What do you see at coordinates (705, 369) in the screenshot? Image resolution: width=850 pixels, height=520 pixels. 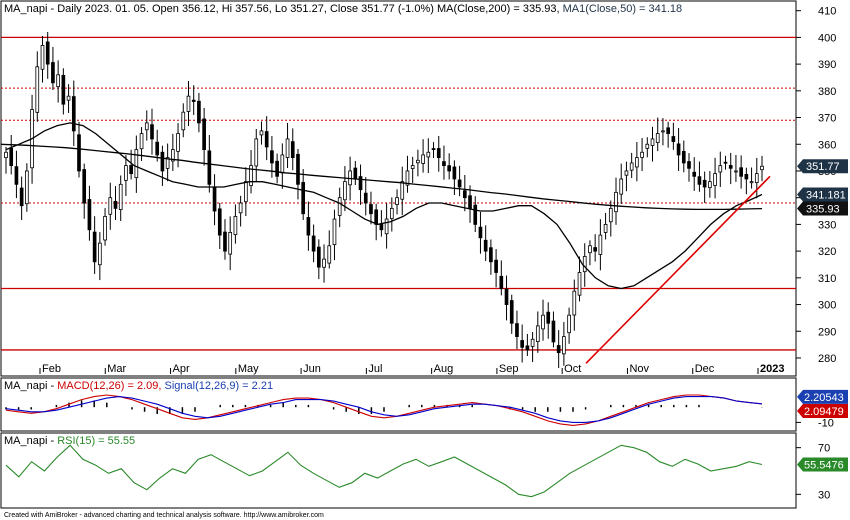 I see `month-label: Dec` at bounding box center [705, 369].